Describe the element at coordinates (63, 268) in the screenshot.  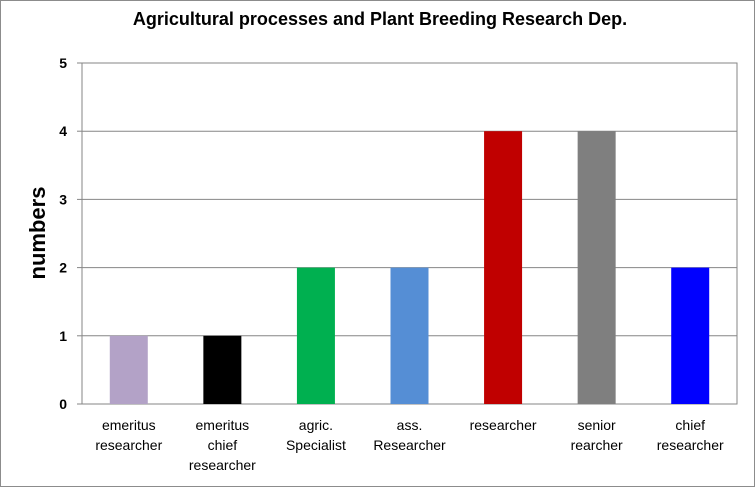
I see `y-tick-label: 2` at that location.